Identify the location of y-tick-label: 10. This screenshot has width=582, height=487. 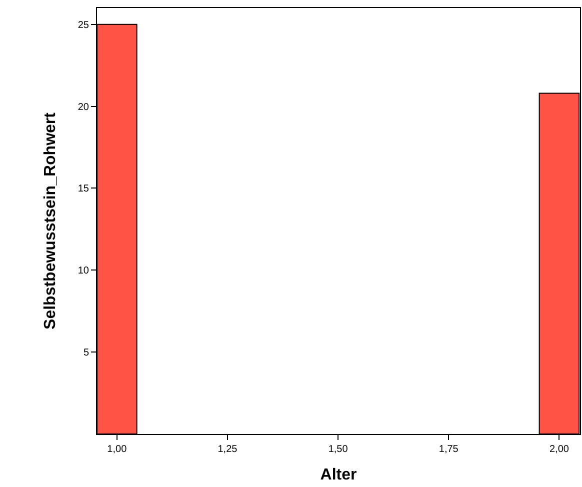
(84, 271).